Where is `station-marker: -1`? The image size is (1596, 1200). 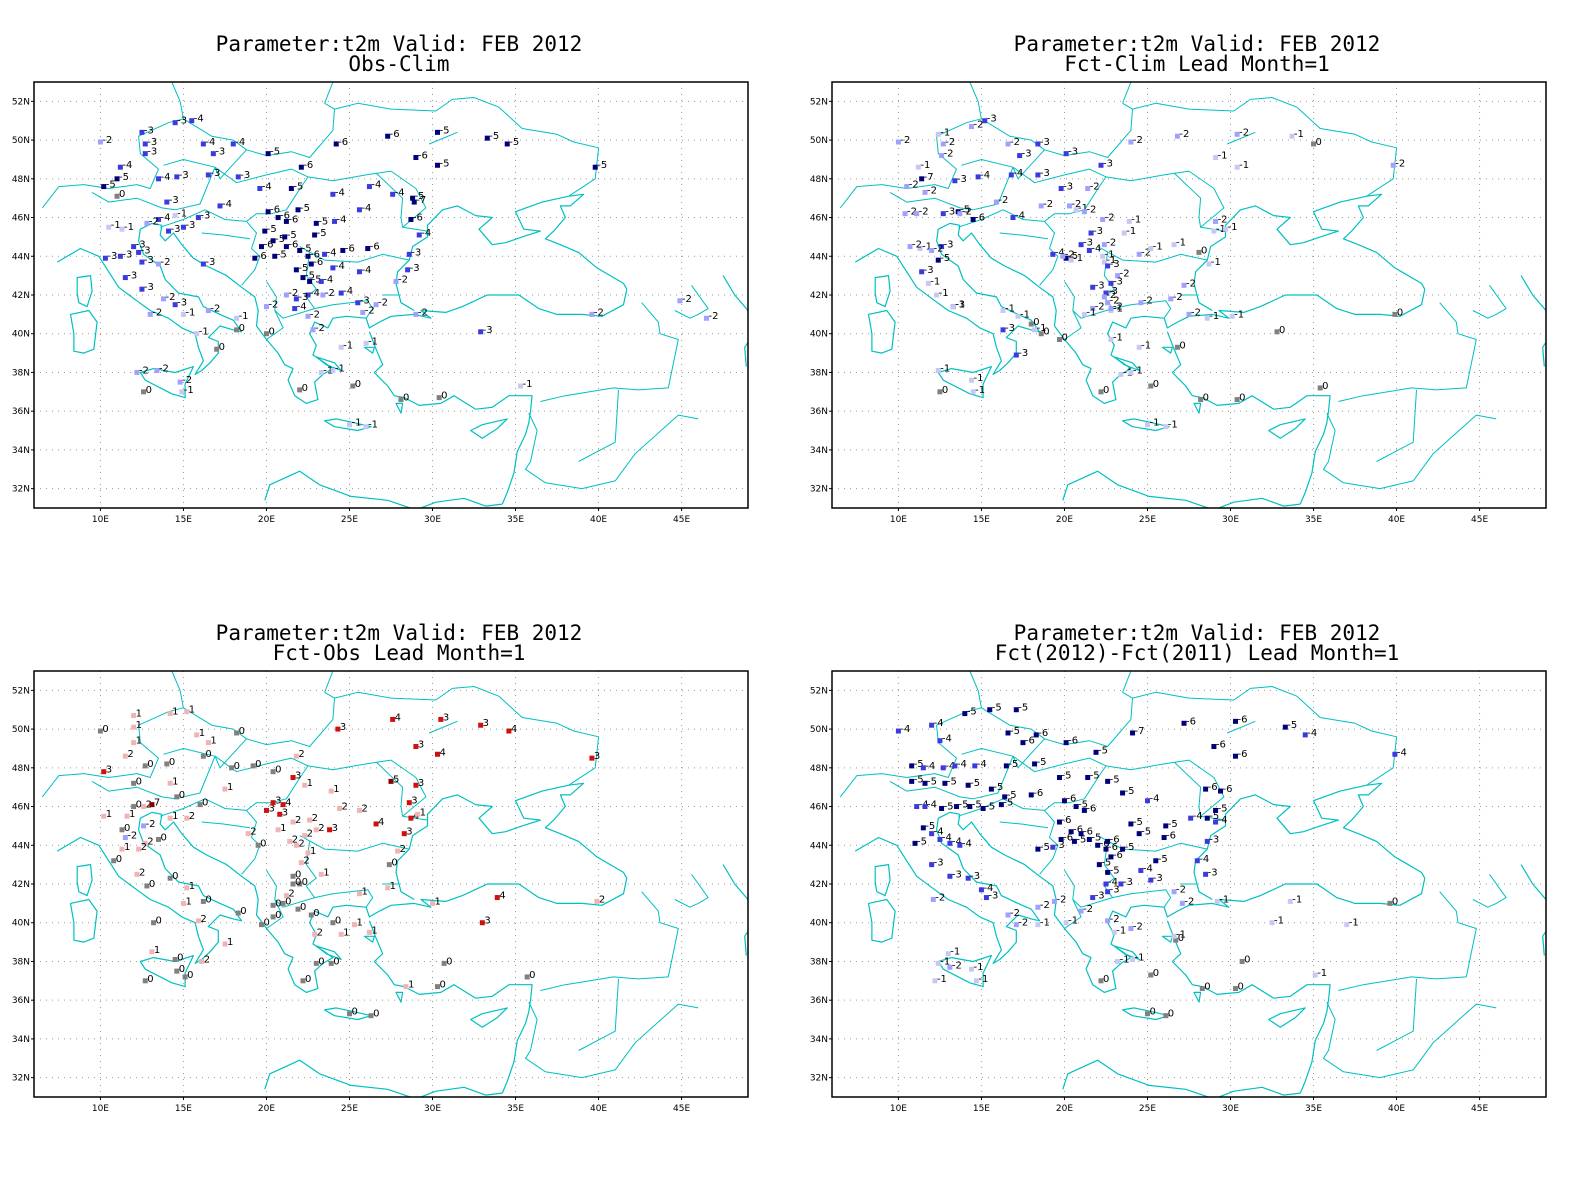
station-marker: -1 is located at coordinates (1351, 923).